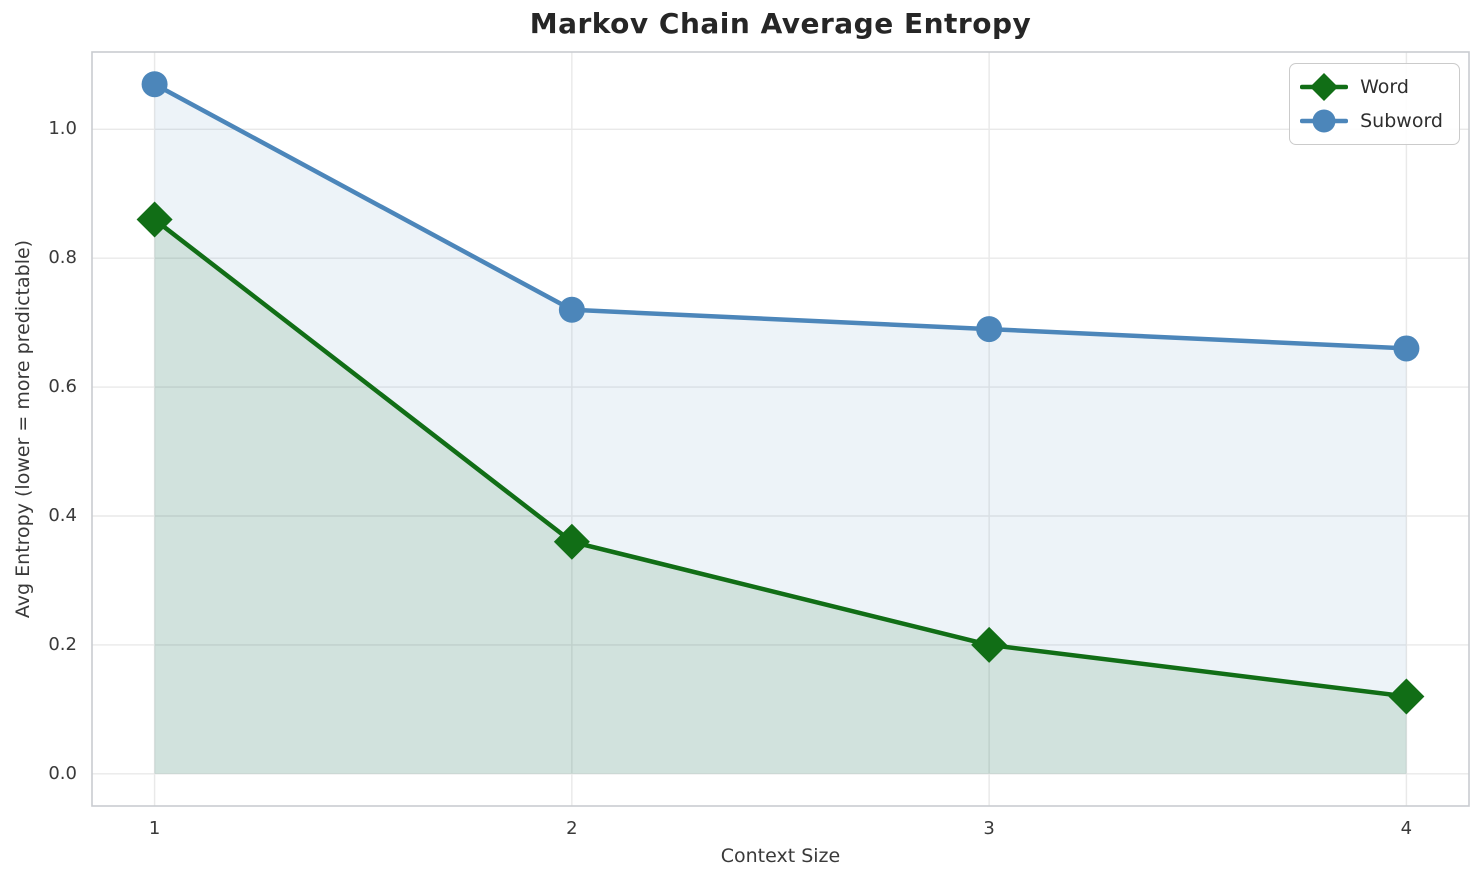 The image size is (1484, 885). What do you see at coordinates (572, 828) in the screenshot?
I see `x-tick-label: 2` at bounding box center [572, 828].